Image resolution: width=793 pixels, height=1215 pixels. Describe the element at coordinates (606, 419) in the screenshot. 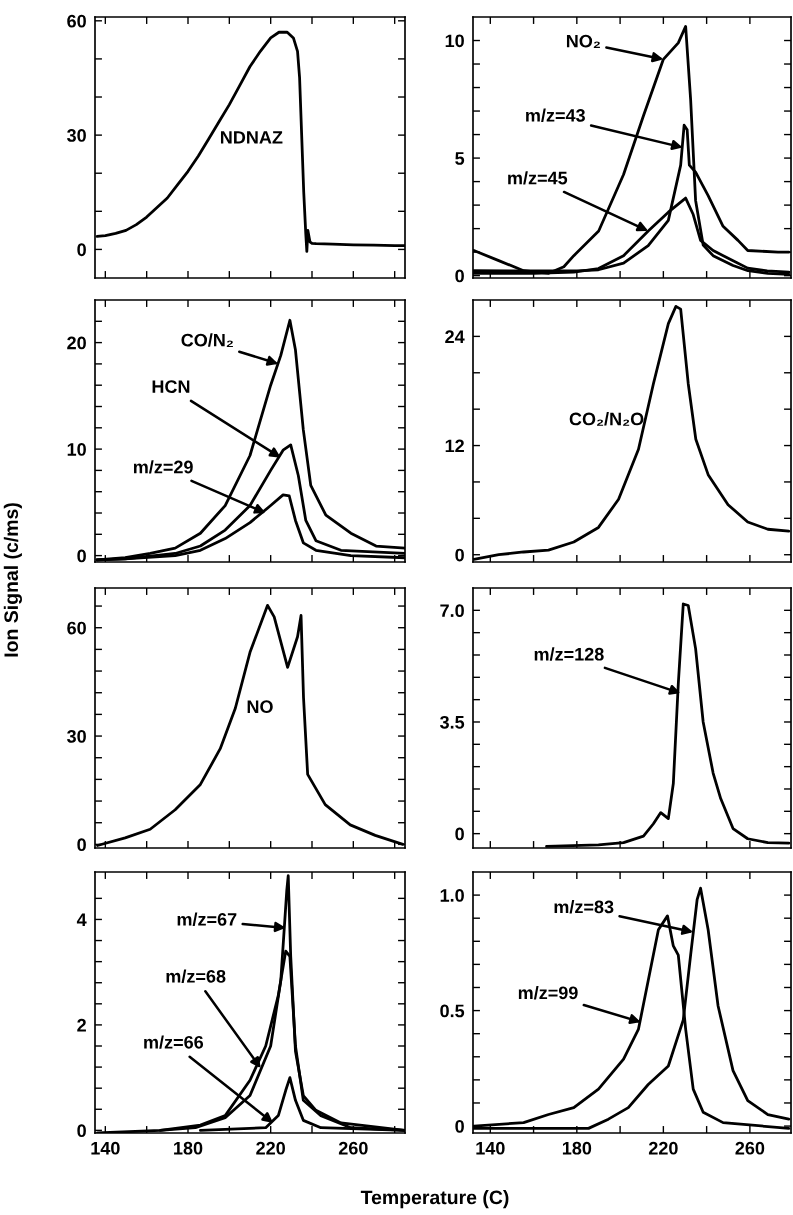

I see `annotation: CO₂/N₂O` at that location.